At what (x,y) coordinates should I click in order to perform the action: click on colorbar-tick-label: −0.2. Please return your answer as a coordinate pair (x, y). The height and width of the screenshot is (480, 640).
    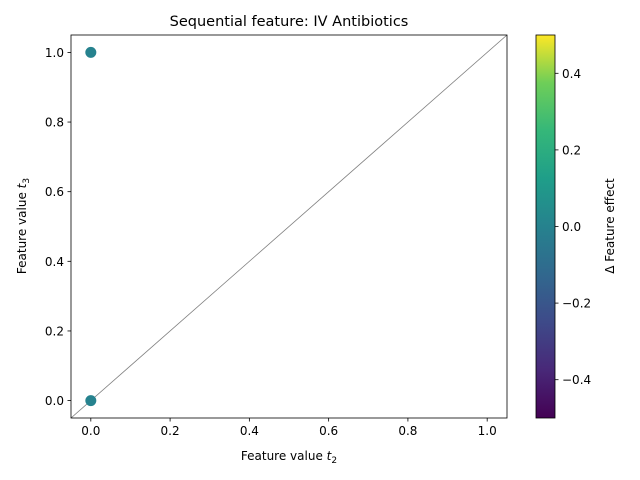
    Looking at the image, I should click on (576, 304).